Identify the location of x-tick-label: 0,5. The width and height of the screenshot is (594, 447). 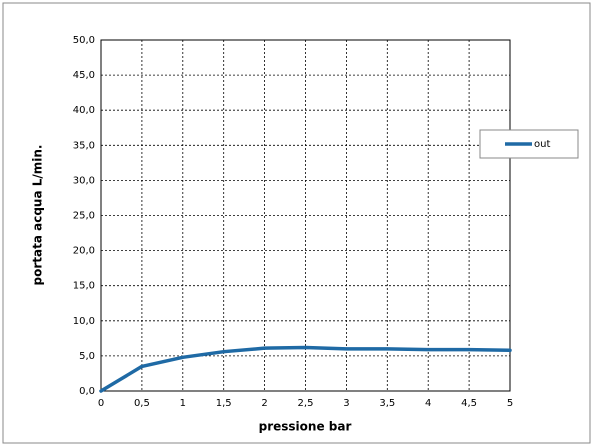
(142, 403).